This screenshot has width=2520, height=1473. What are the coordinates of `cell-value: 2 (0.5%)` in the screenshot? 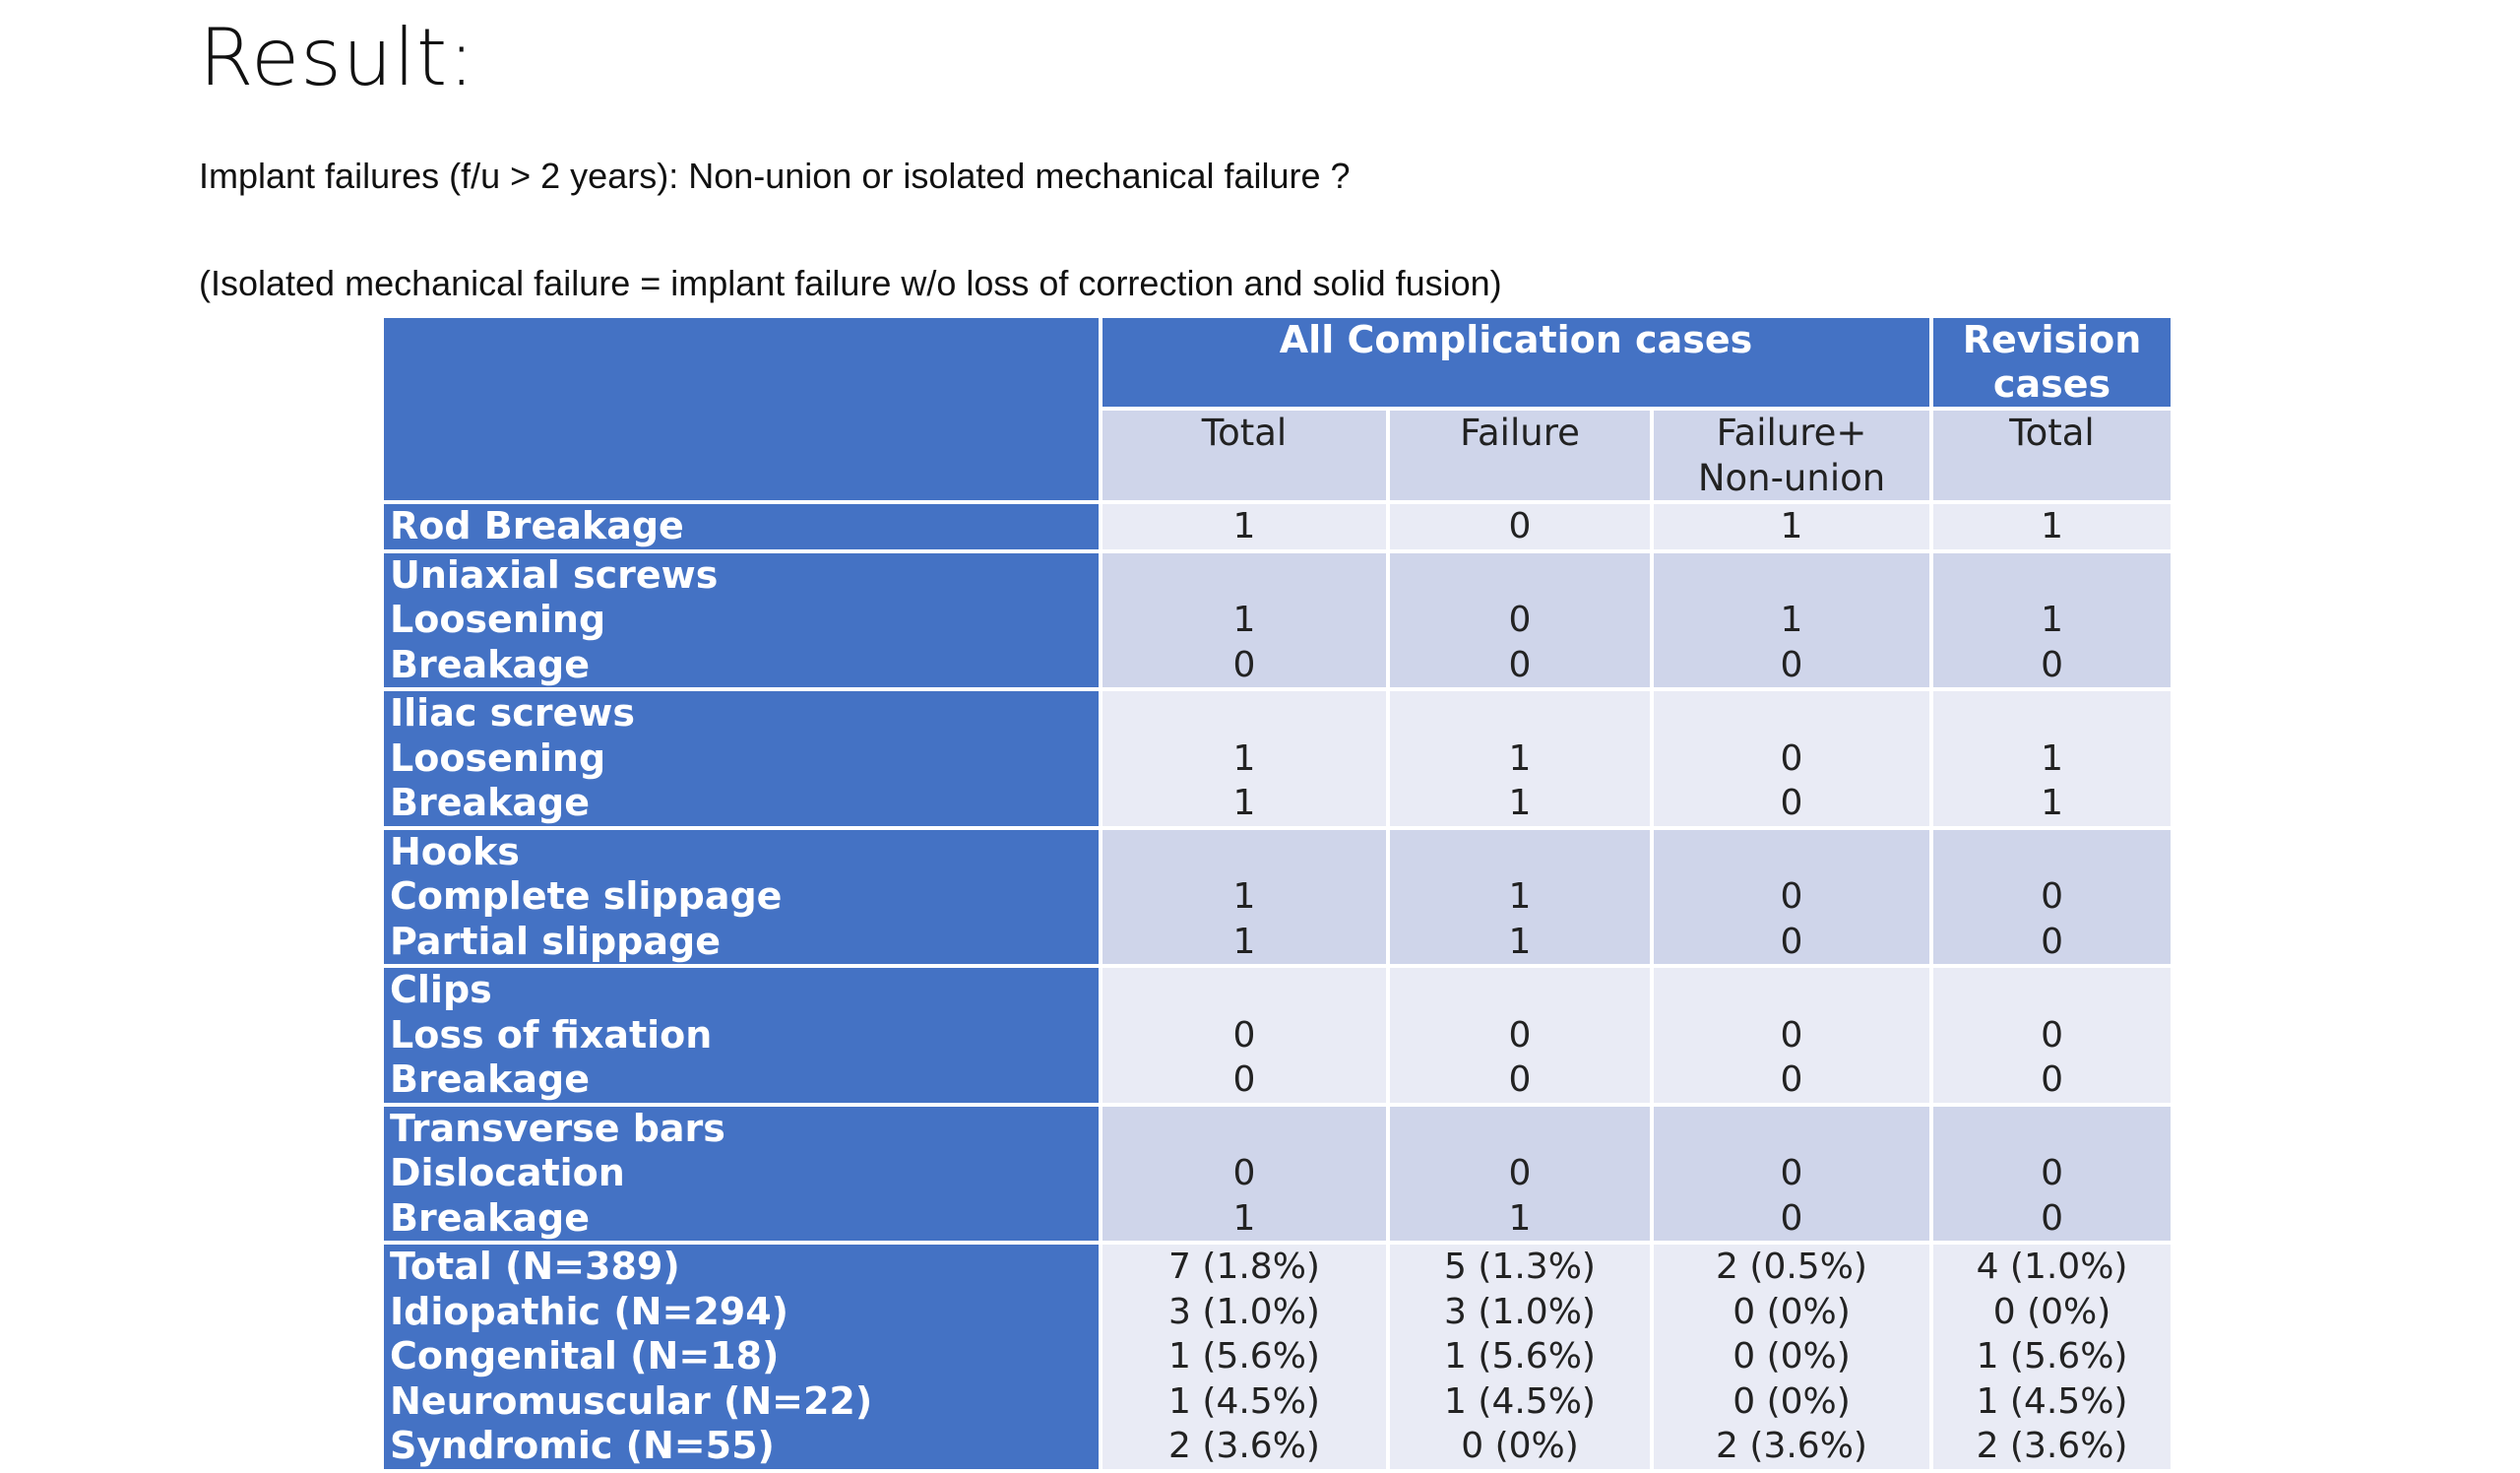 It's located at (1791, 1267).